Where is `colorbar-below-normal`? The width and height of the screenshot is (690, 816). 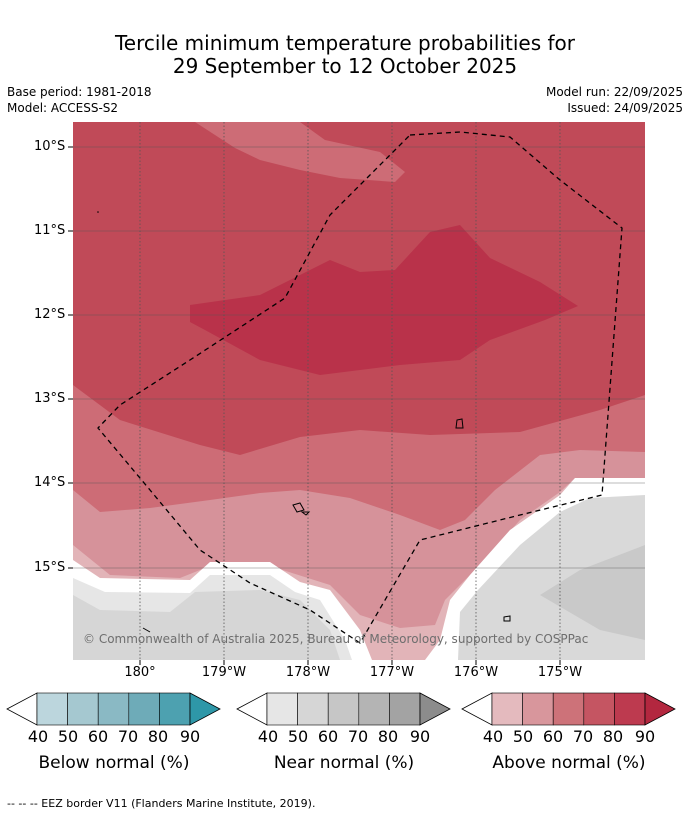 colorbar-below-normal is located at coordinates (113, 709).